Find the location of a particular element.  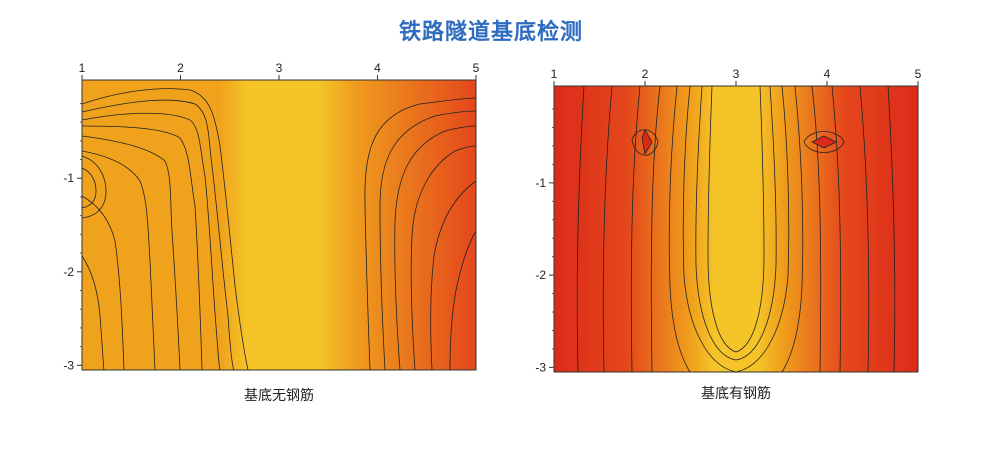

chart-caption: 基底无钢筋 is located at coordinates (279, 395).